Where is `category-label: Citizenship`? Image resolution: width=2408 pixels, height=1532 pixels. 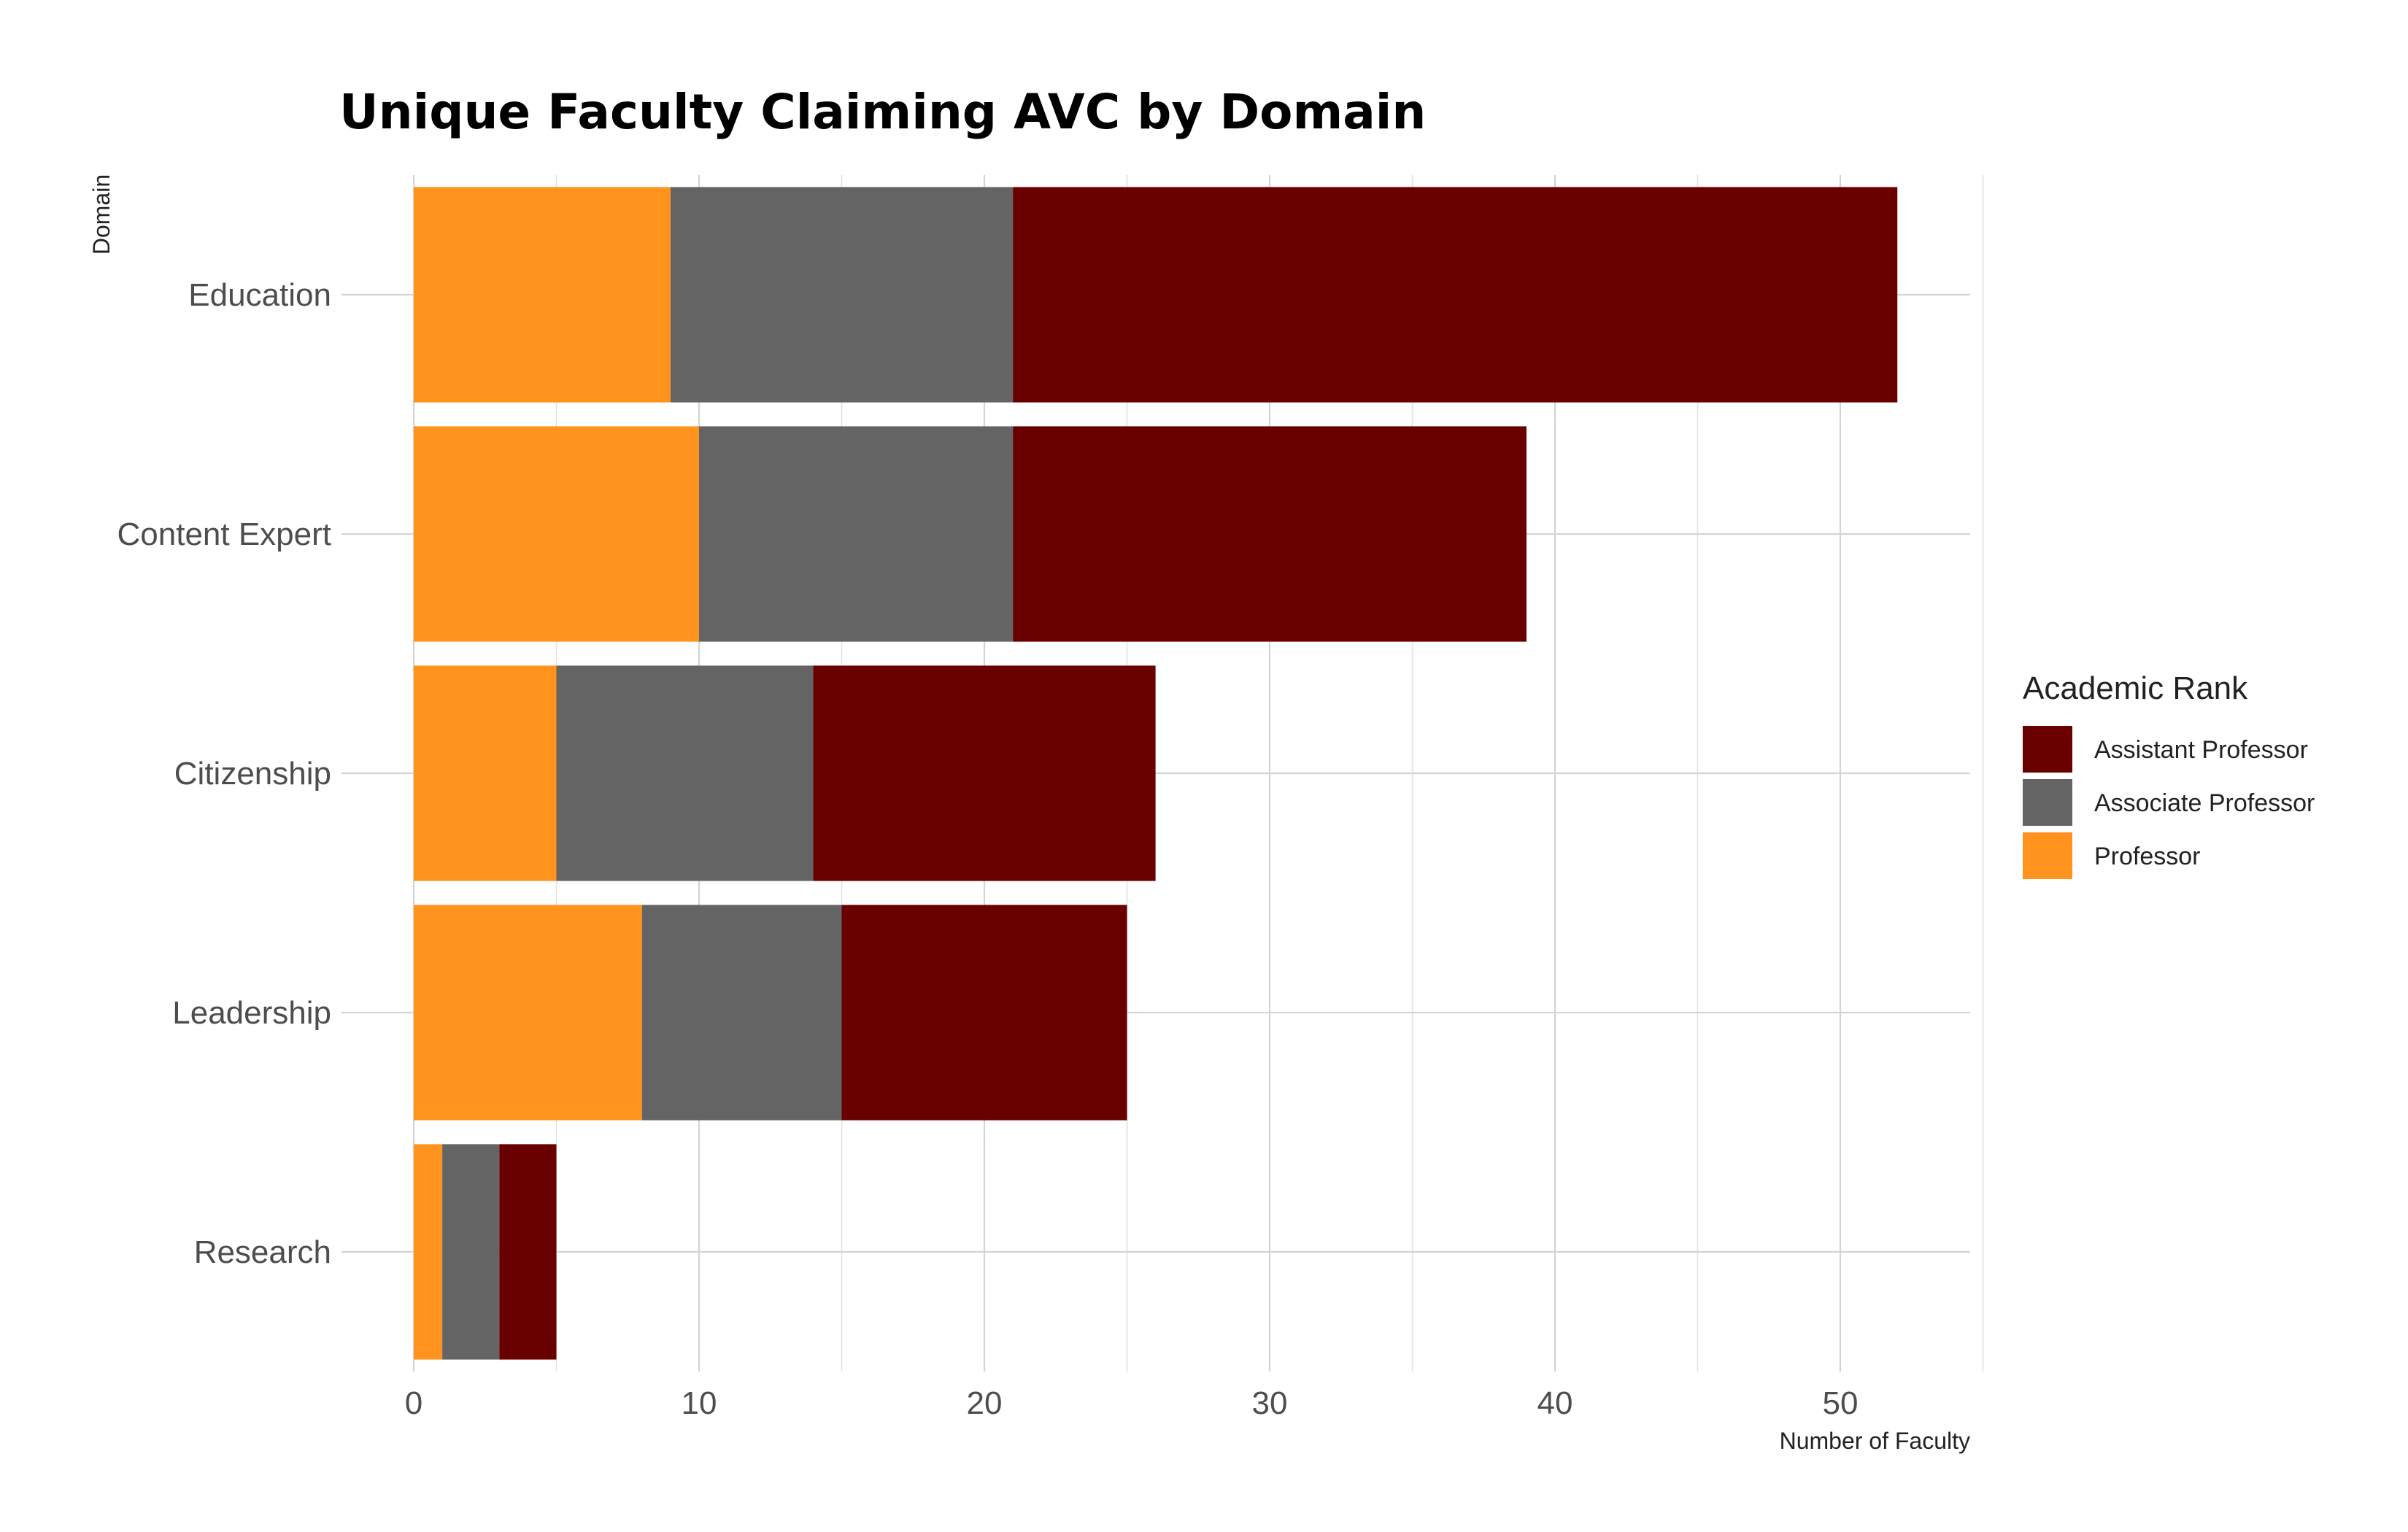 category-label: Citizenship is located at coordinates (252, 774).